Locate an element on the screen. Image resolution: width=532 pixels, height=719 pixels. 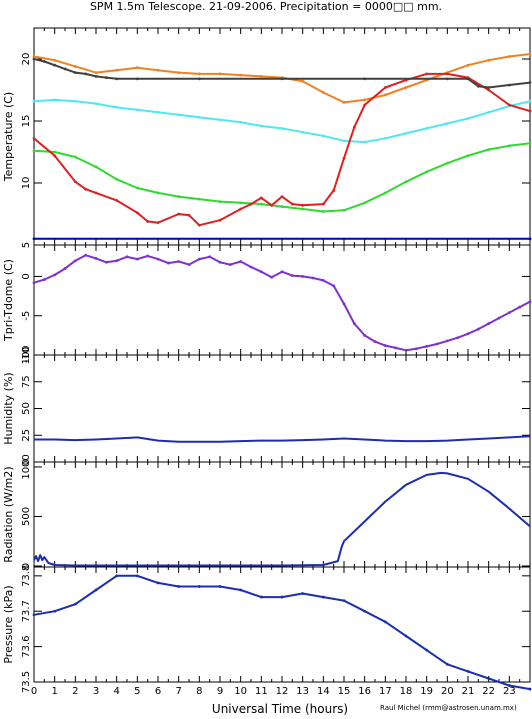
y-tick-label: -10 is located at coordinates (26, 355).